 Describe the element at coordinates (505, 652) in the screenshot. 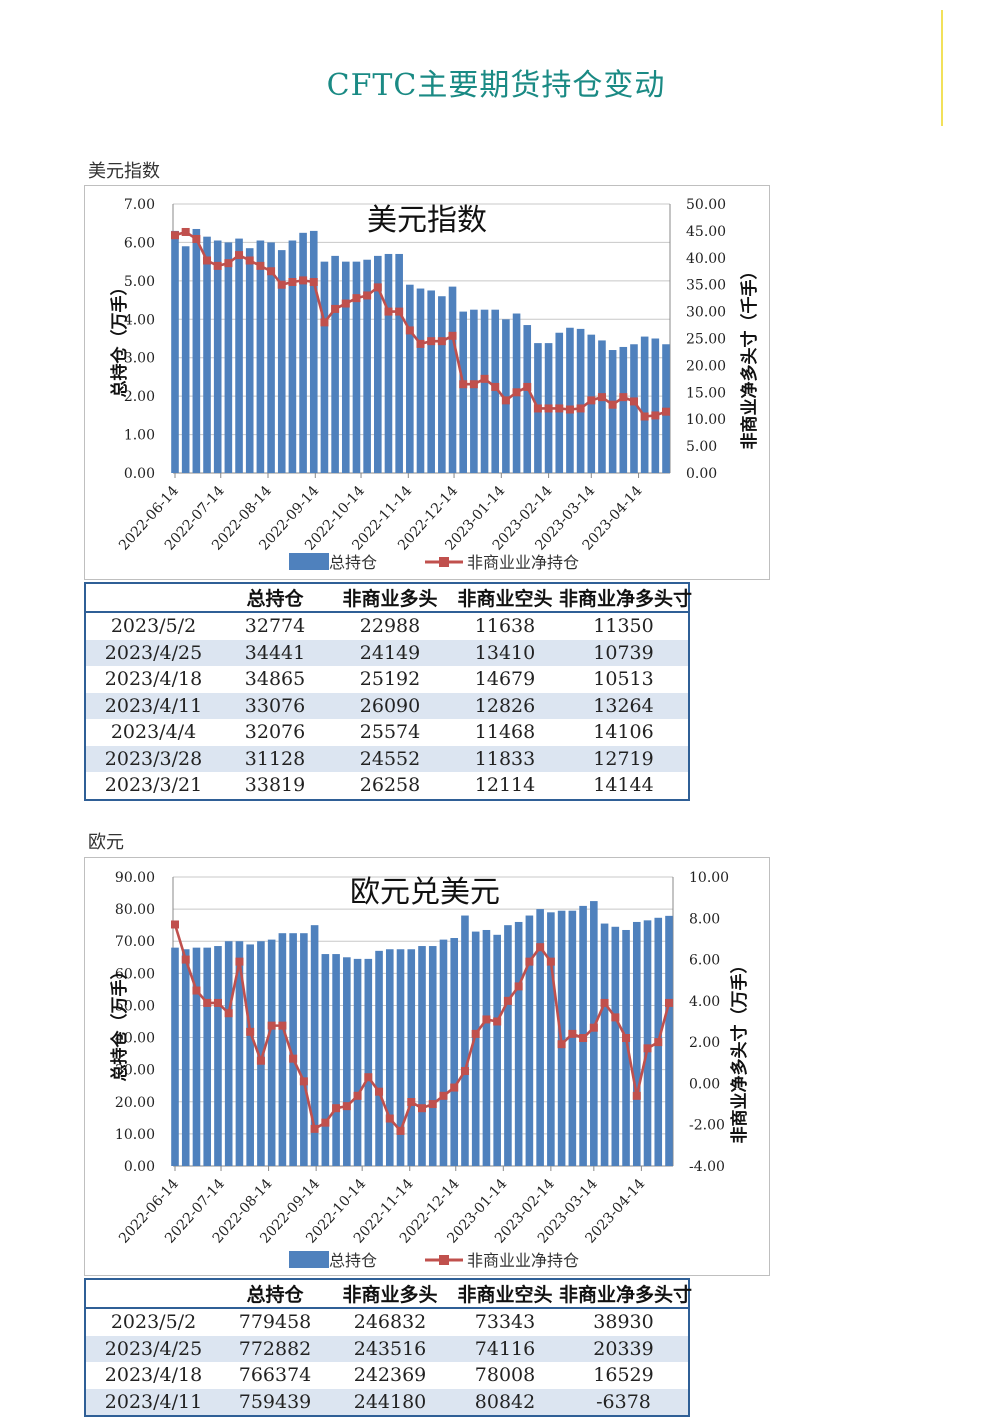

I see `cell-value: 13410` at that location.